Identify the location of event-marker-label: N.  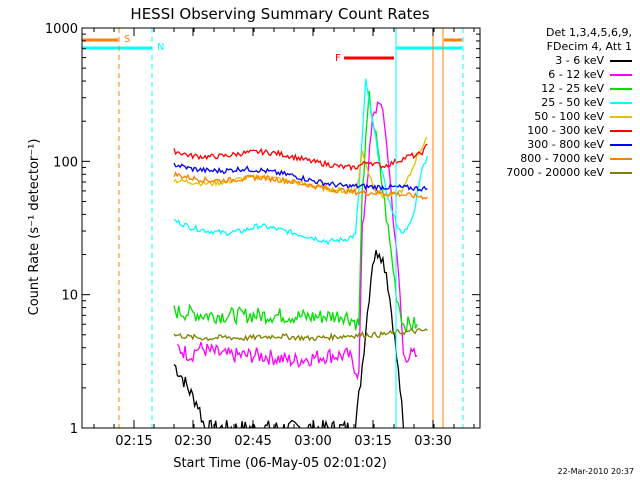
(160, 47).